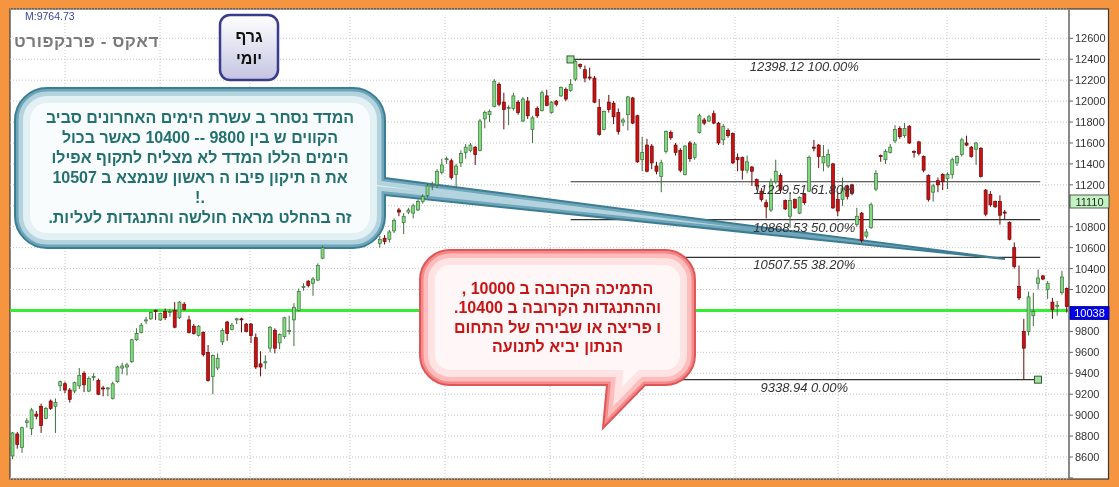 The height and width of the screenshot is (487, 1119). I want to click on ref-line-label: 10507.55 38.20%, so click(804, 265).